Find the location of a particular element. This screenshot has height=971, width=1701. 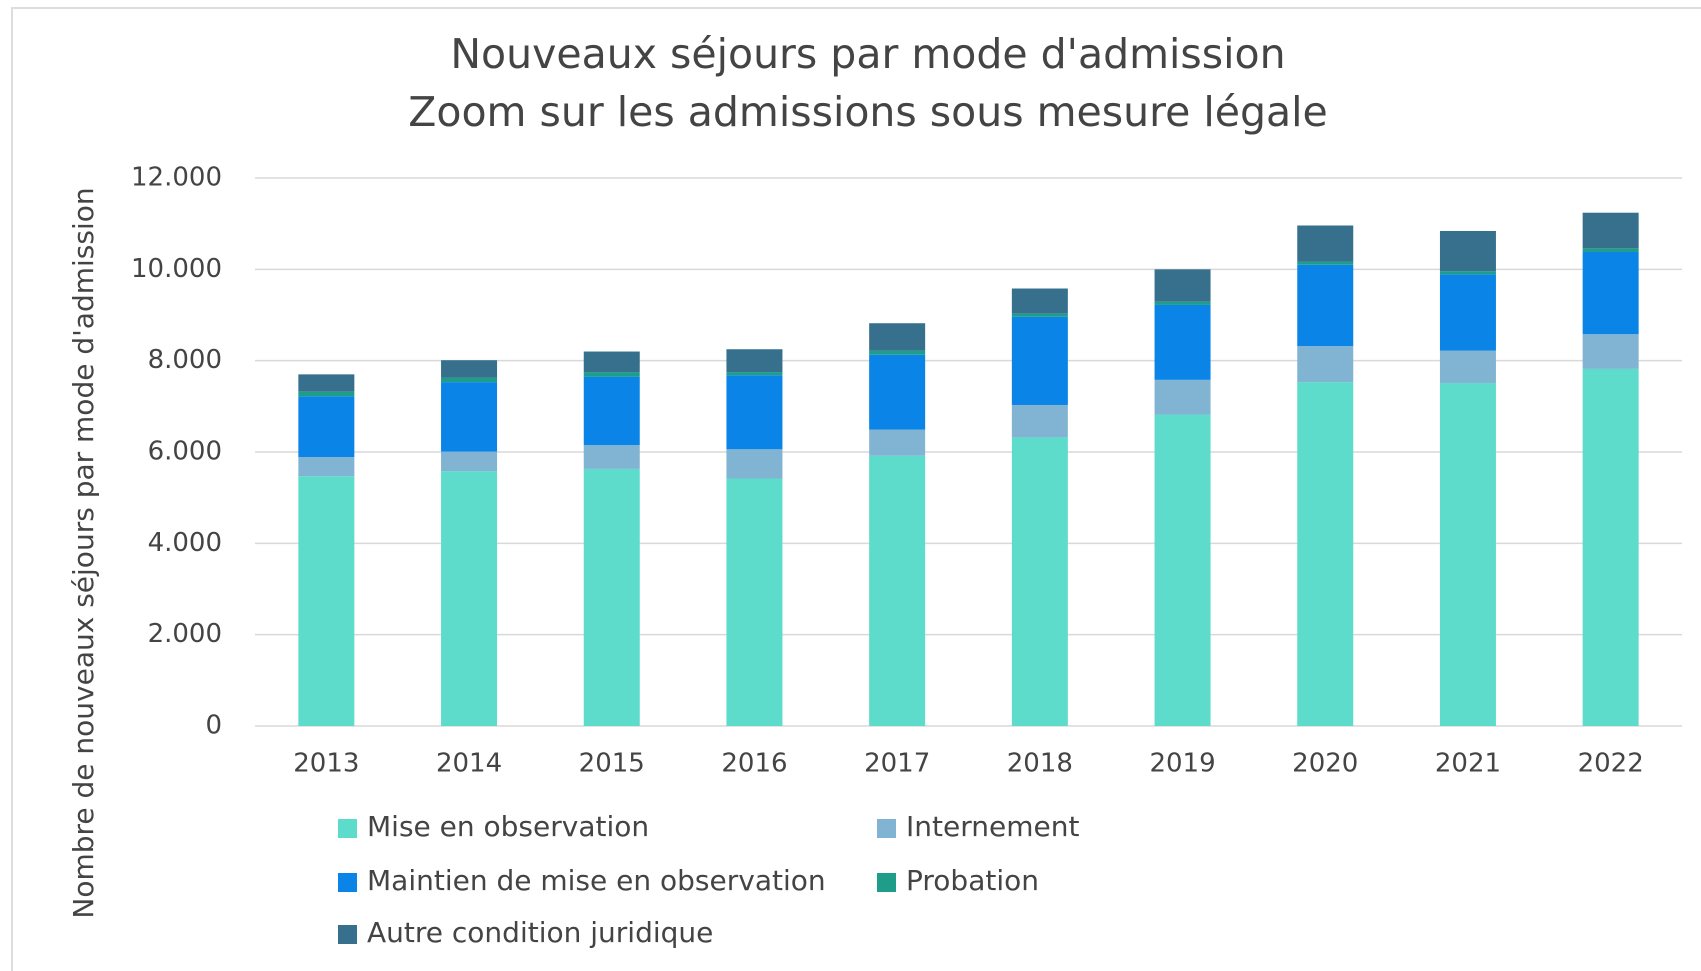

y-tick-label: 6.000 is located at coordinates (185, 452).